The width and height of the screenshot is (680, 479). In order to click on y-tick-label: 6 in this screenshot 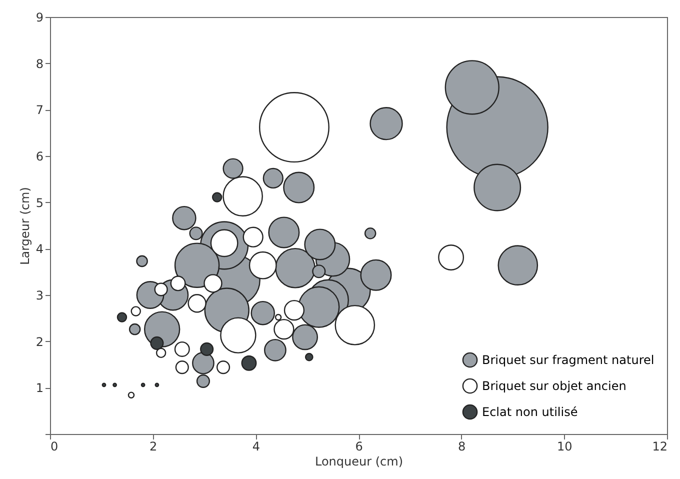, I will do `click(40, 157)`.